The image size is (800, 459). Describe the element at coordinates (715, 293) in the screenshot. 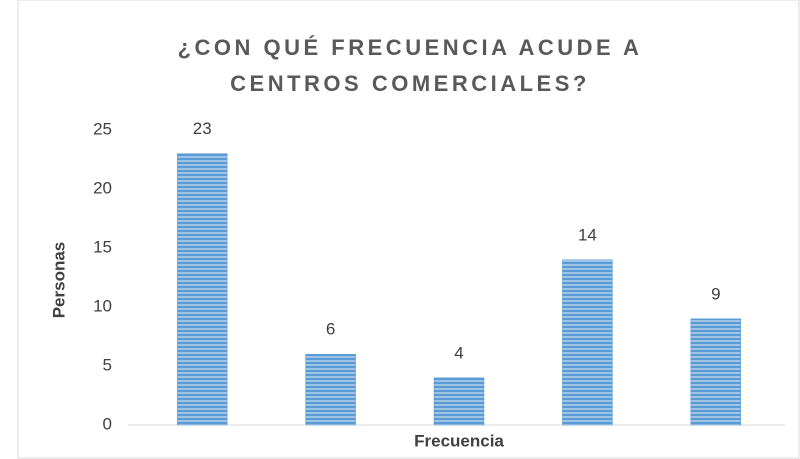

I see `data-label: 9` at that location.